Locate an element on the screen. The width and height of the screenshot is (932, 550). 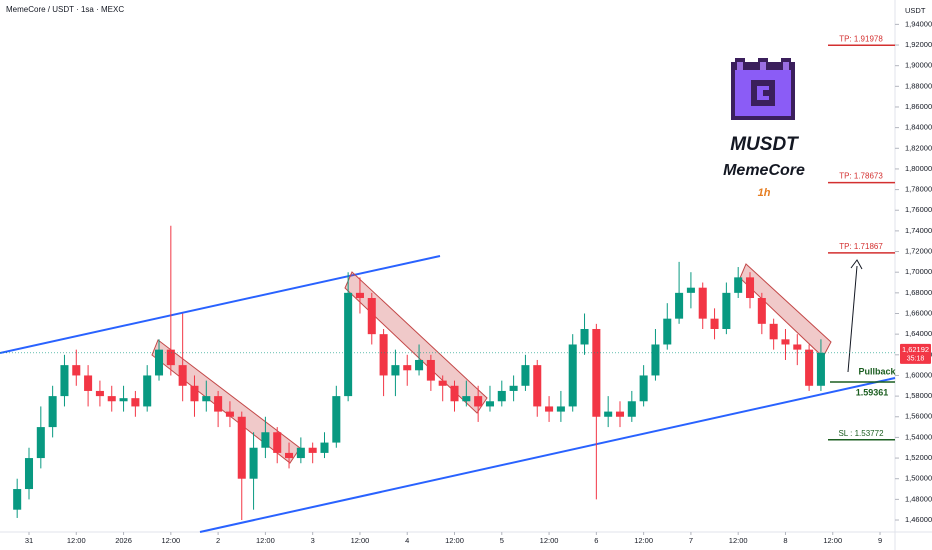
y-tick-label: 1,80000 is located at coordinates (918, 168).